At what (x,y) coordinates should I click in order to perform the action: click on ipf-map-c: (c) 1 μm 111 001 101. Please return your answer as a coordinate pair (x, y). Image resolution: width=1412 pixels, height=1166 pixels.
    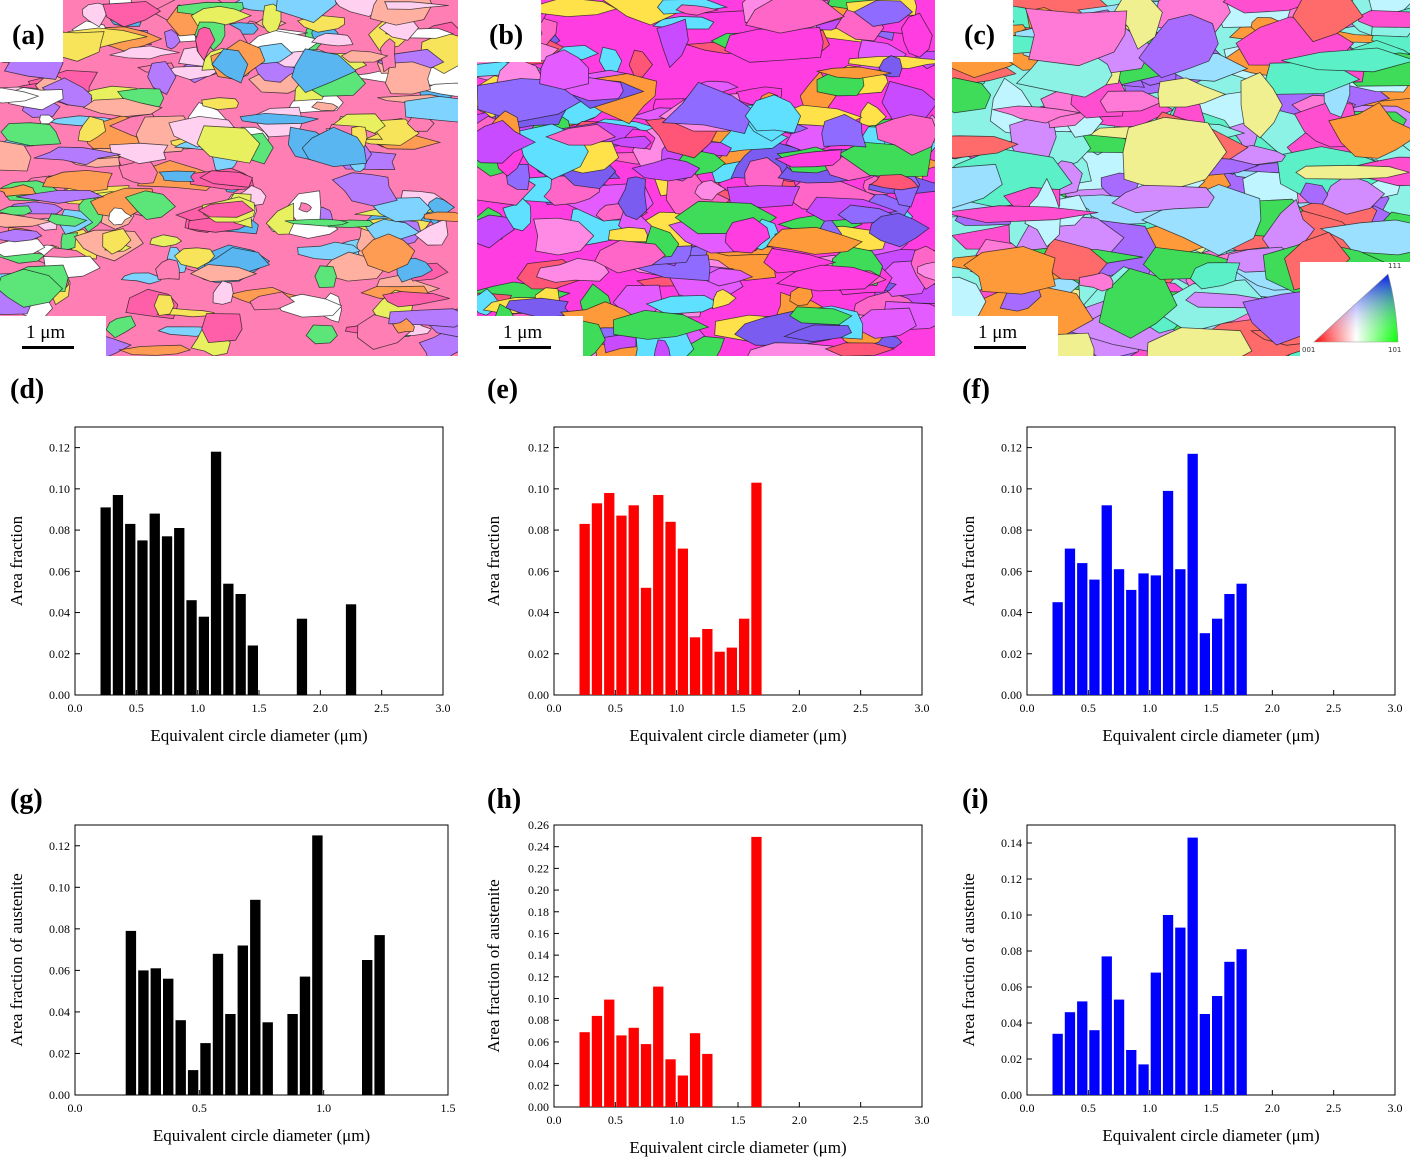
    Looking at the image, I should click on (1181, 178).